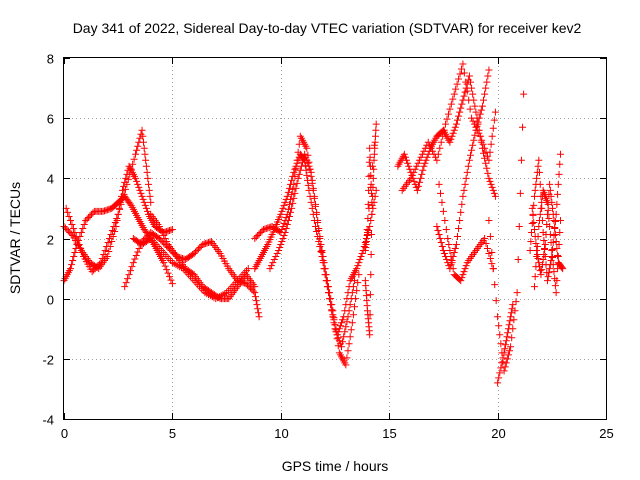  I want to click on x-tick-label: 10, so click(281, 433).